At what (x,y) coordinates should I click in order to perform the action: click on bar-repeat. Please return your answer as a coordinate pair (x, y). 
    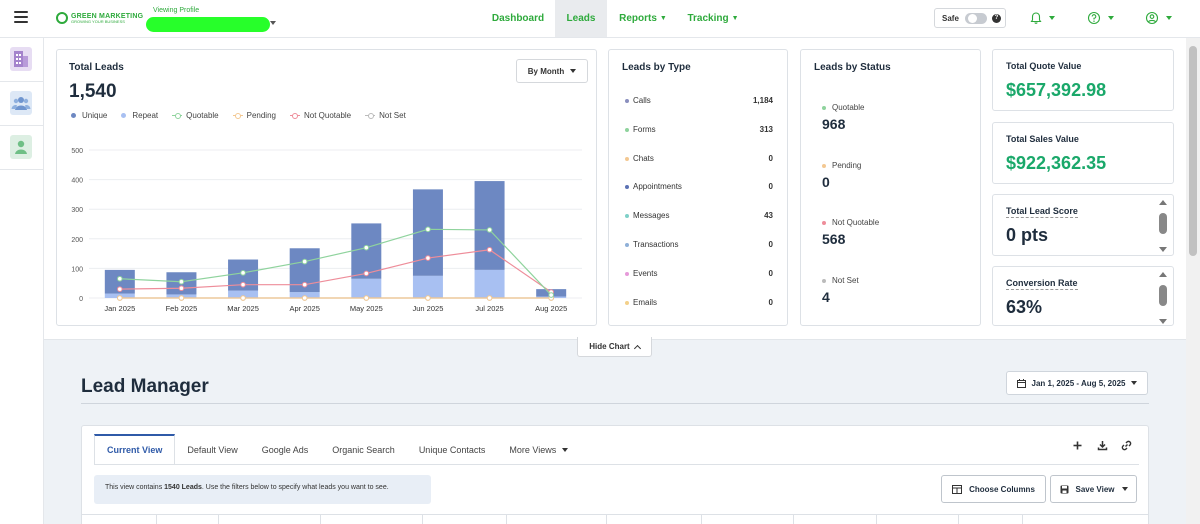
    Looking at the image, I should click on (243, 294).